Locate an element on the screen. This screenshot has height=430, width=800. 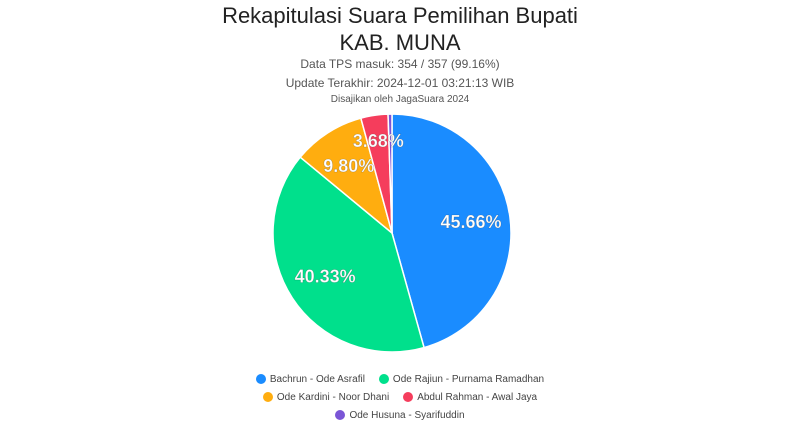
legend-row-3: Ode Husuna - Syarifuddin is located at coordinates (400, 415).